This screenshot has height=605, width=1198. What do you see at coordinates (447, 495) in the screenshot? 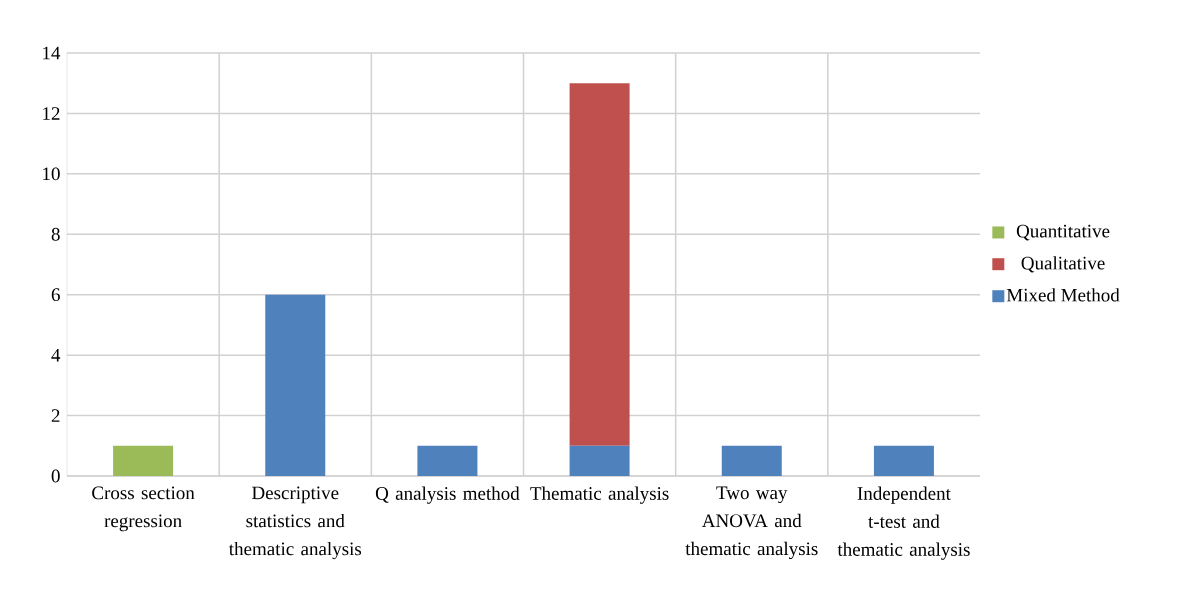
I see `x-tick-label: Q analysis method` at bounding box center [447, 495].